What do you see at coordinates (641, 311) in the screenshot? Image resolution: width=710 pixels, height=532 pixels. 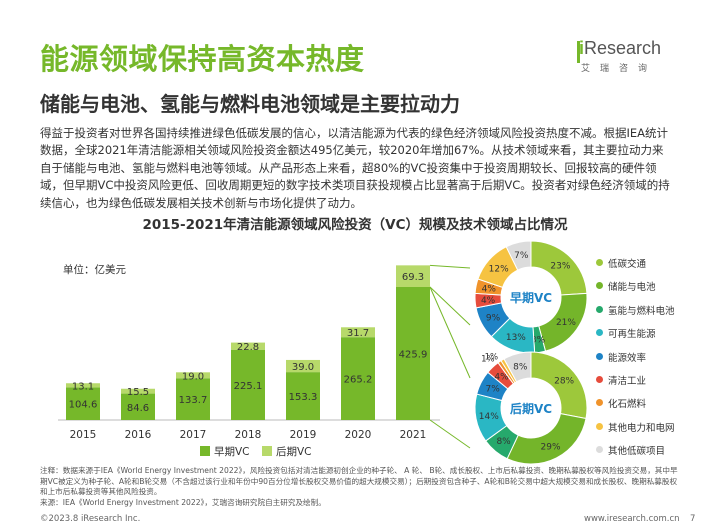 I see `legend-label: 氢能与燃料电池` at bounding box center [641, 311].